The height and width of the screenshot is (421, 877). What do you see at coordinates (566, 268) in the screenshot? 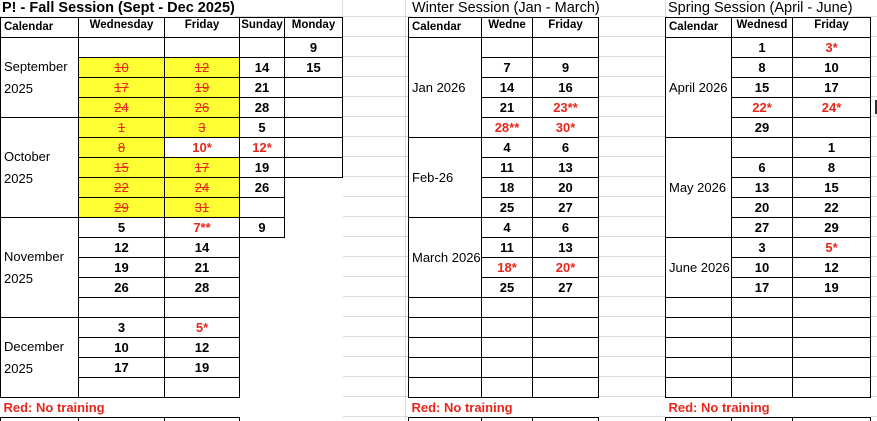
I see `date-cell: 20*` at bounding box center [566, 268].